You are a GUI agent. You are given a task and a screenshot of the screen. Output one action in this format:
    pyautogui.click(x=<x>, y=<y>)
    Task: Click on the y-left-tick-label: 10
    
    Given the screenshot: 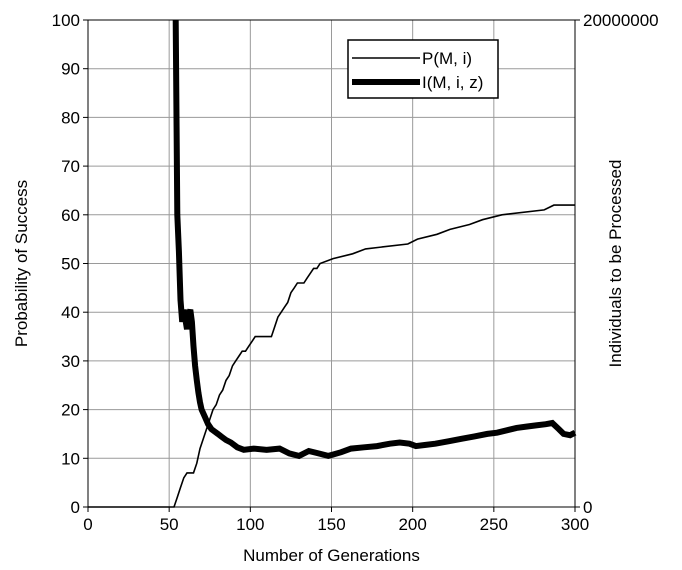 What is the action you would take?
    pyautogui.click(x=70, y=458)
    